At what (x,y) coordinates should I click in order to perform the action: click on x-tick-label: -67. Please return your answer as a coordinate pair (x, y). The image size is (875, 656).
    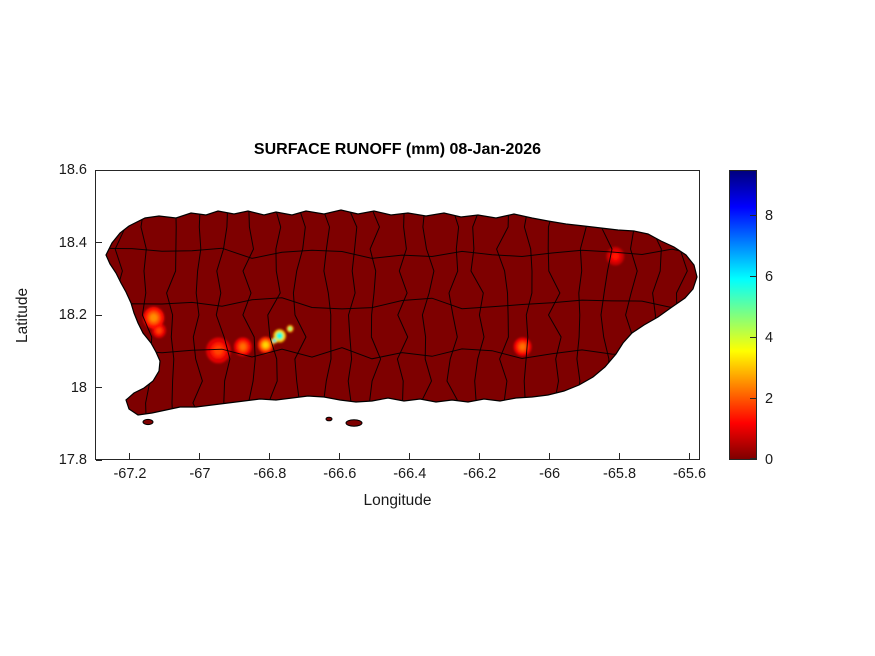
    Looking at the image, I should click on (200, 474).